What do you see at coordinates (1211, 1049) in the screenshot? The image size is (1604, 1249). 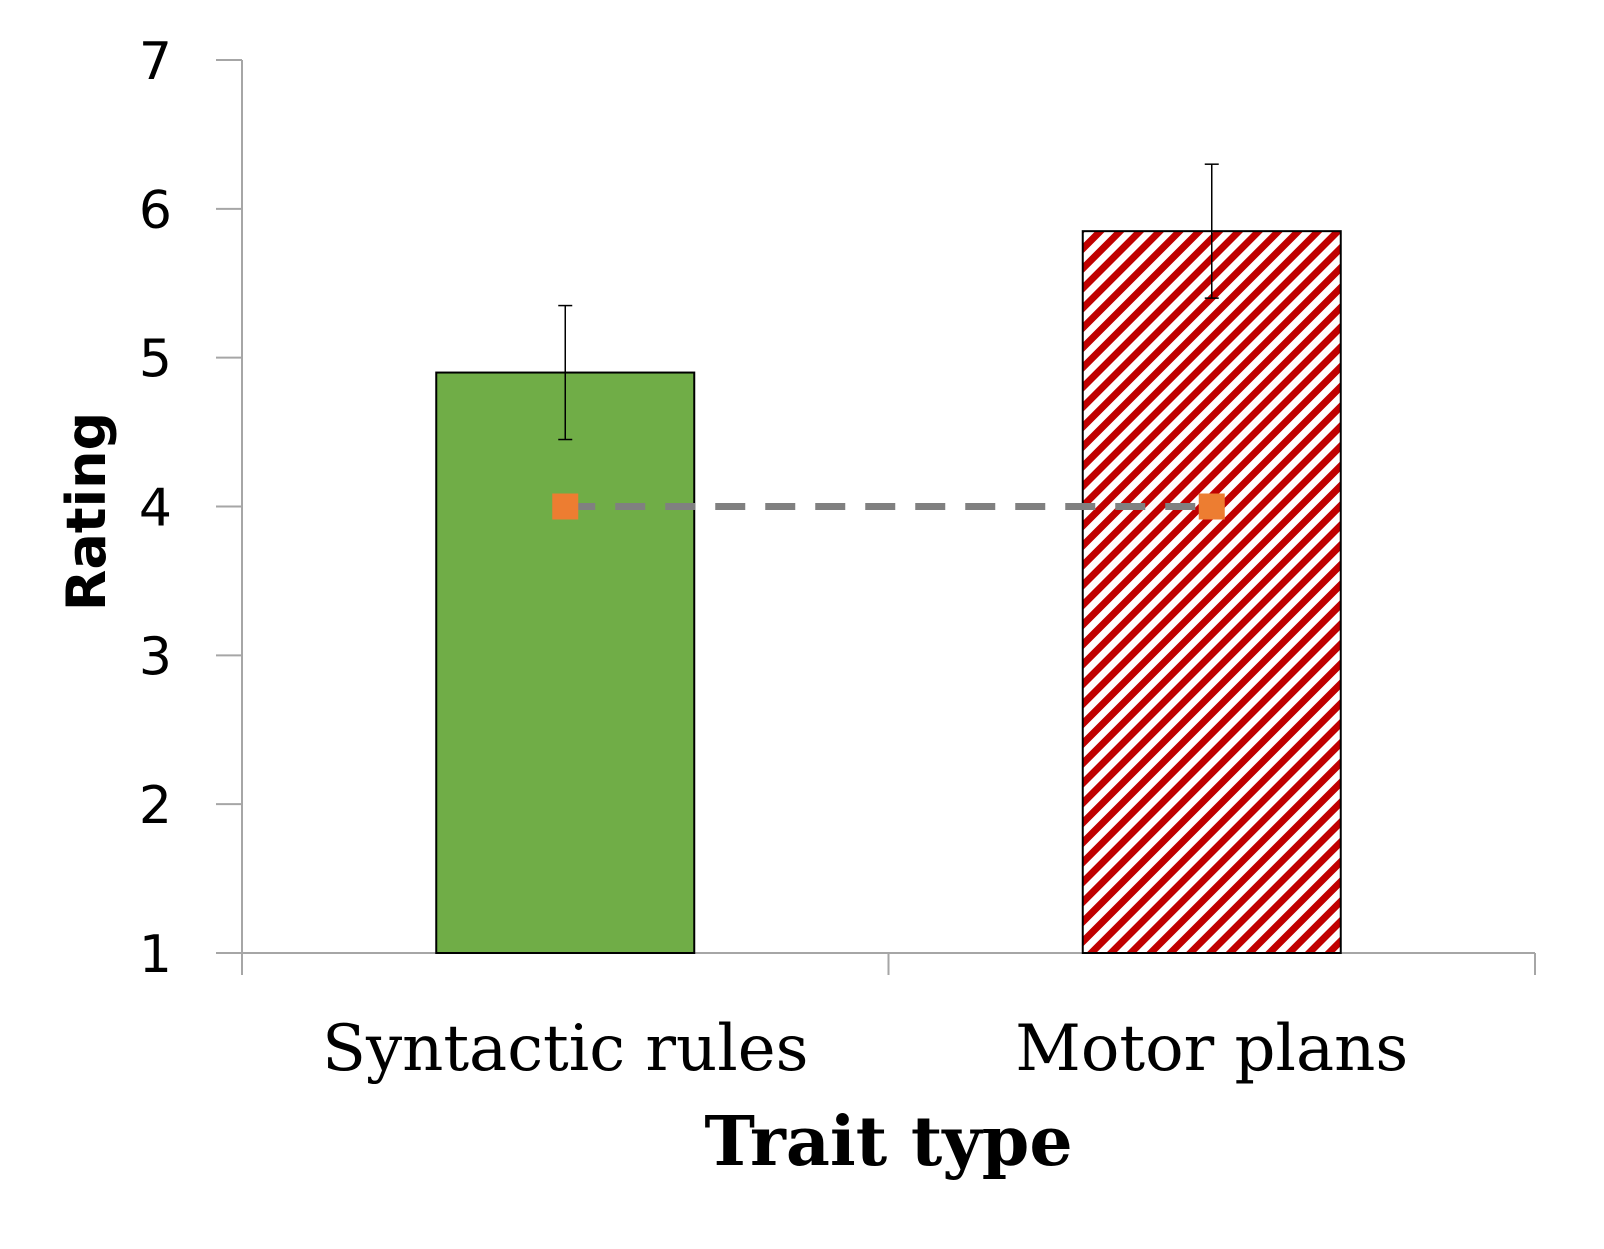 I see `x-category-label: Motor plans` at bounding box center [1211, 1049].